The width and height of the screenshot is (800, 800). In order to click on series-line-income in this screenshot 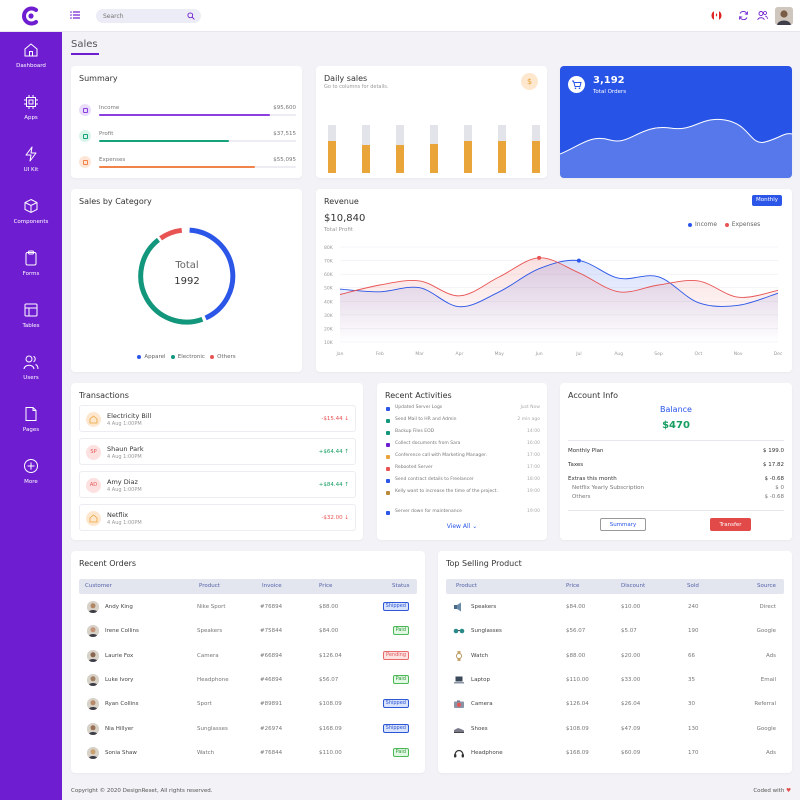, I will do `click(559, 283)`.